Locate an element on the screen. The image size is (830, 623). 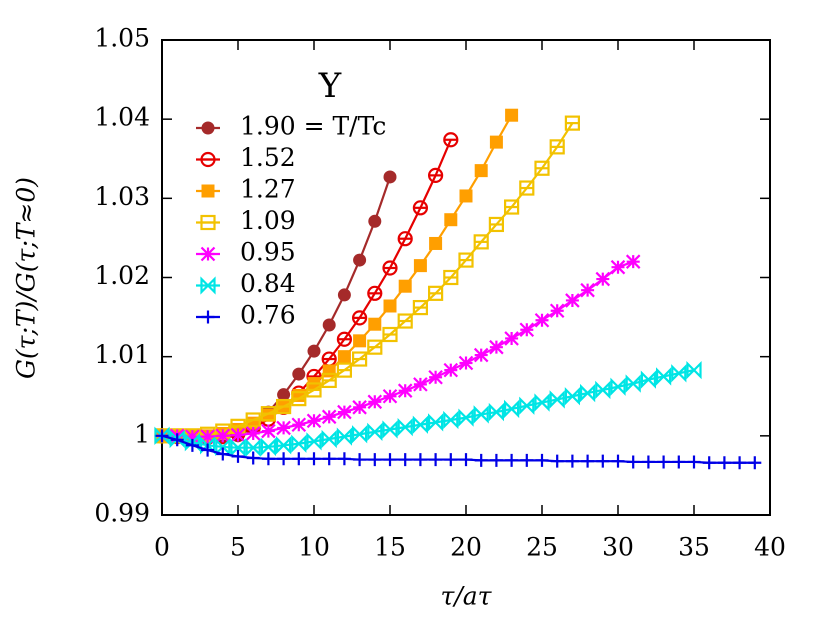
x-tick-label: 40 is located at coordinates (770, 547).